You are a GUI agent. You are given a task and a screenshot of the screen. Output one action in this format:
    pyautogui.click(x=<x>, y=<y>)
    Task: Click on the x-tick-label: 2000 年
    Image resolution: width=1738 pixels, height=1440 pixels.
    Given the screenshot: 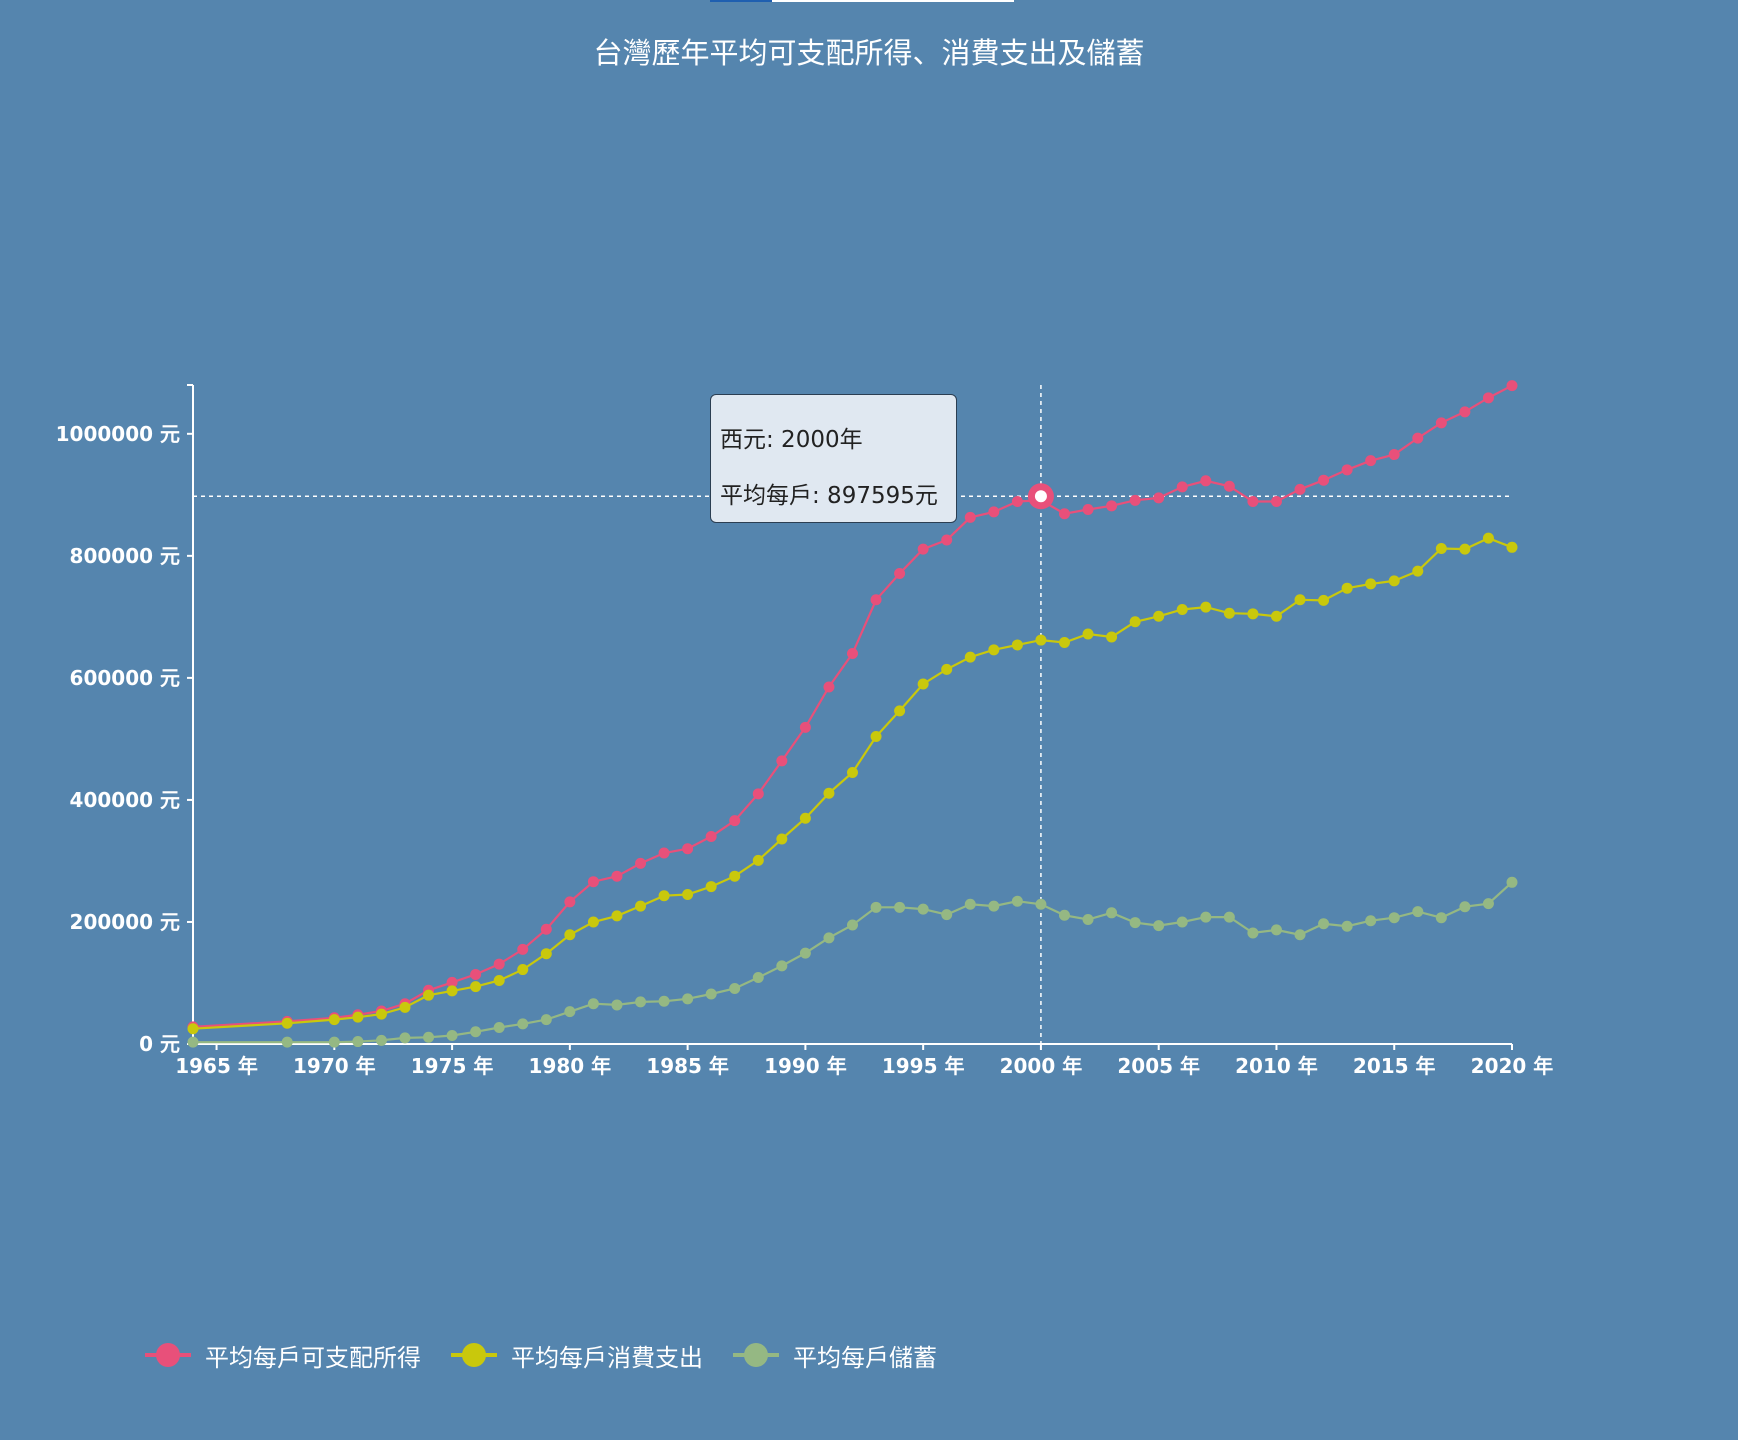 What is the action you would take?
    pyautogui.click(x=1041, y=1066)
    